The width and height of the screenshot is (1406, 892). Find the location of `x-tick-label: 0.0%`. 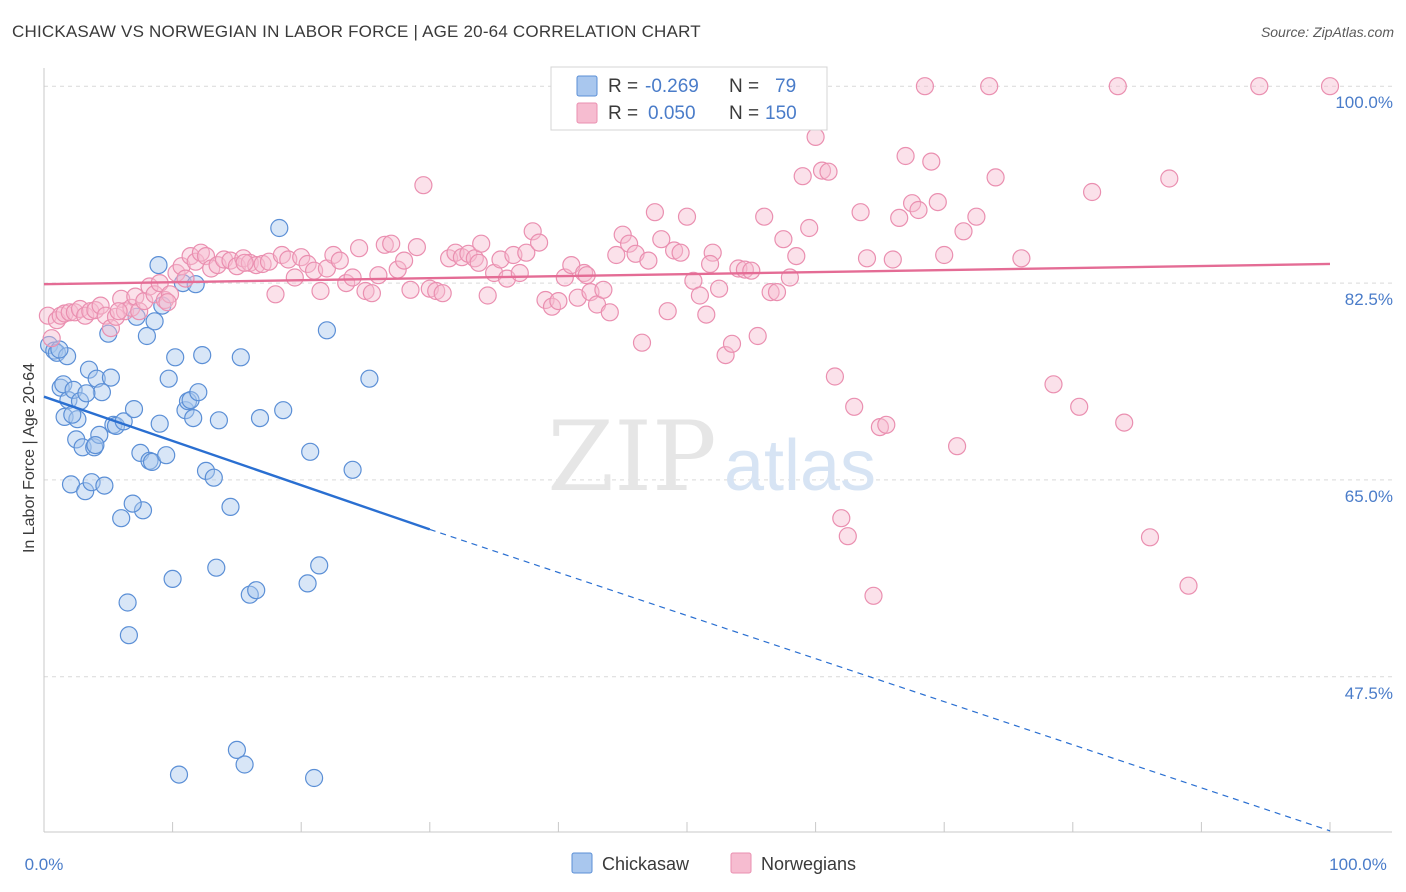

x-tick-label: 0.0% is located at coordinates (44, 864).